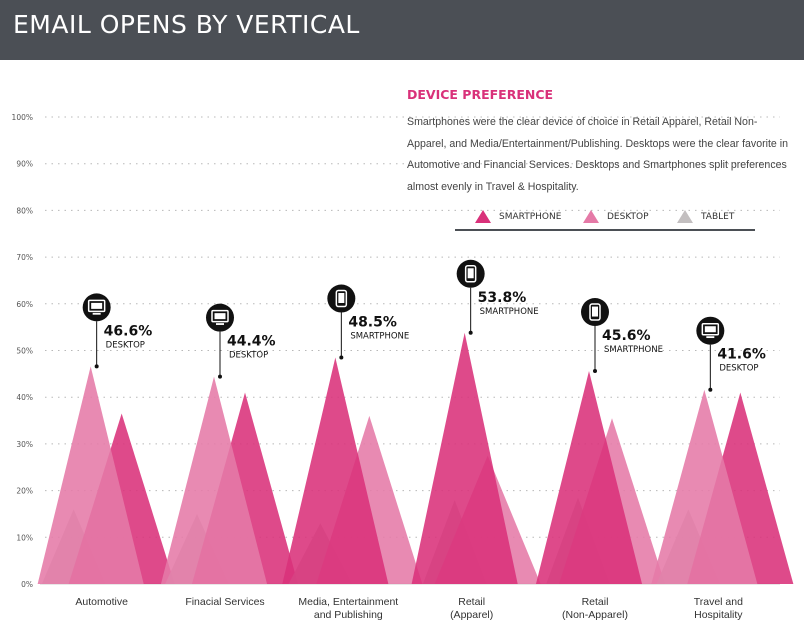 This screenshot has width=804, height=631. Describe the element at coordinates (480, 94) in the screenshot. I see `device-preference-title: DEVICE PREFERENCE` at that location.